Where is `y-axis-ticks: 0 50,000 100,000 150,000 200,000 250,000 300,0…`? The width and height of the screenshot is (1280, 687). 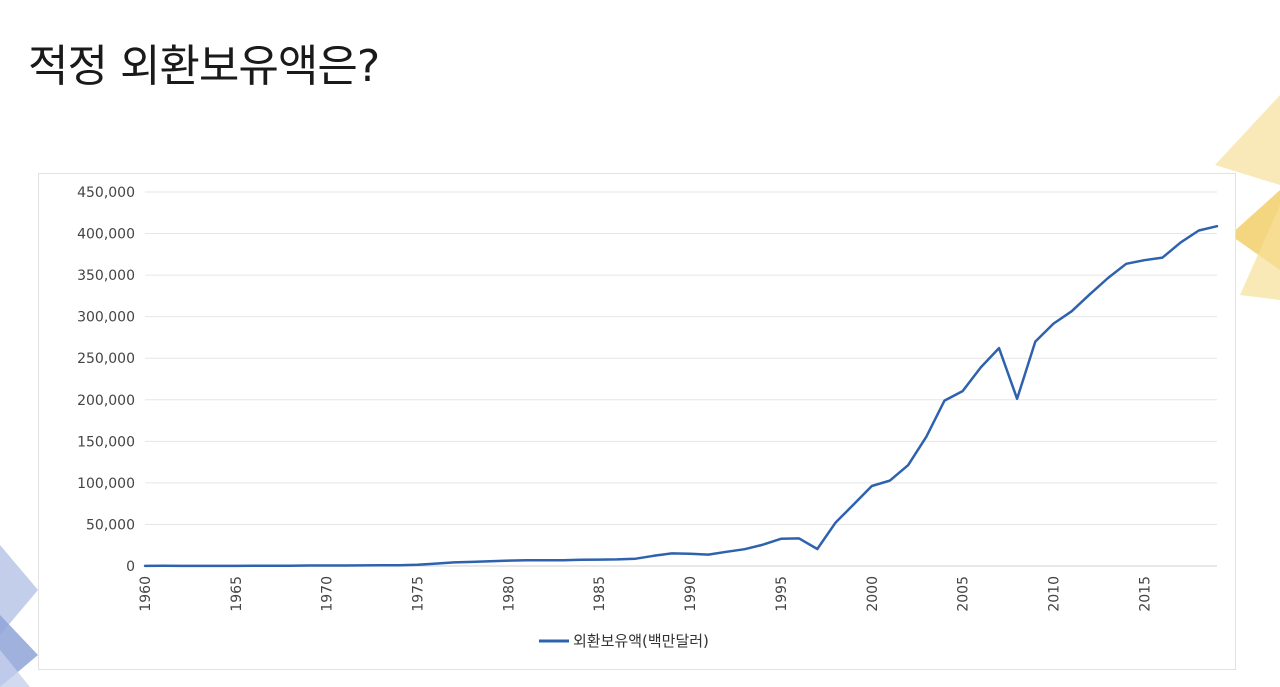 y-axis-ticks: 0 50,000 100,000 150,000 200,000 250,000 300,0… is located at coordinates (106, 380).